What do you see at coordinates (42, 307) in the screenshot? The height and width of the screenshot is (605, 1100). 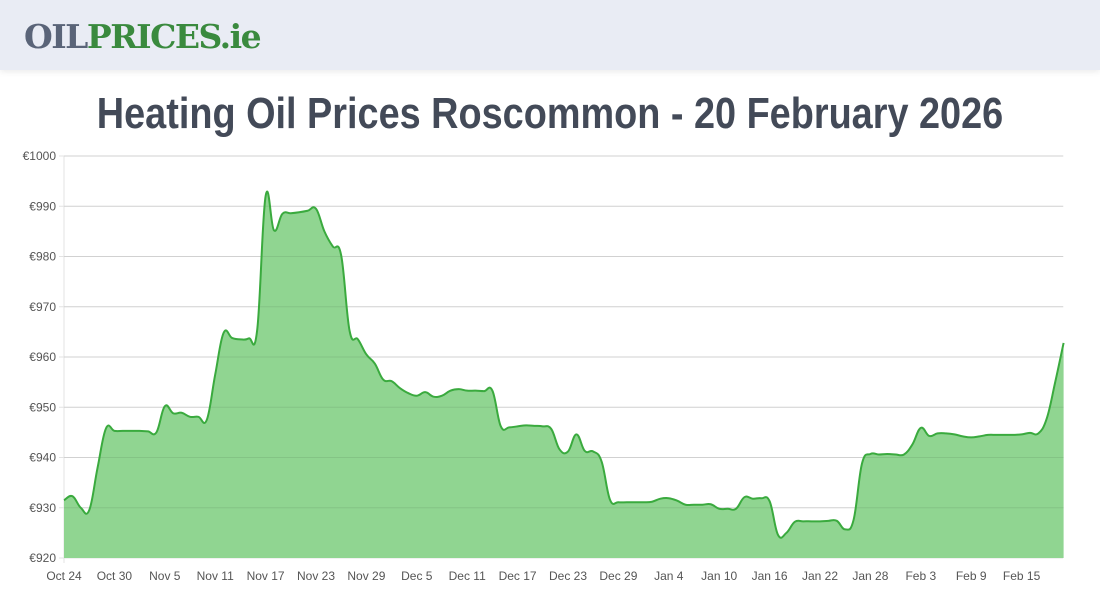 I see `y-tick-label: €970` at bounding box center [42, 307].